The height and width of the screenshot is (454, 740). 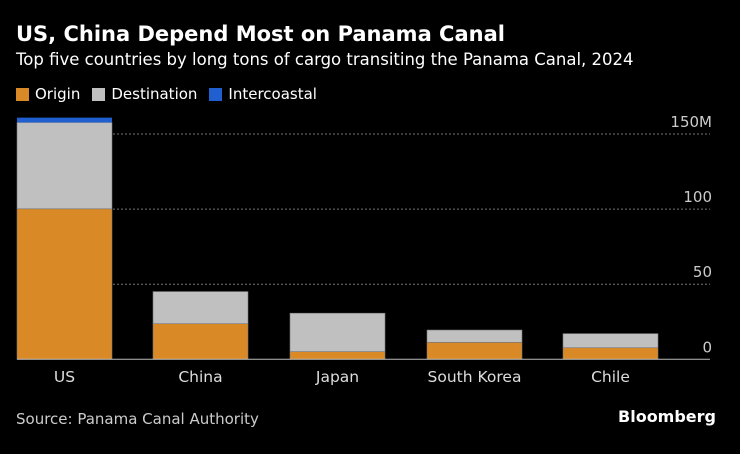 I want to click on y-tick-label: 50, so click(x=702, y=272).